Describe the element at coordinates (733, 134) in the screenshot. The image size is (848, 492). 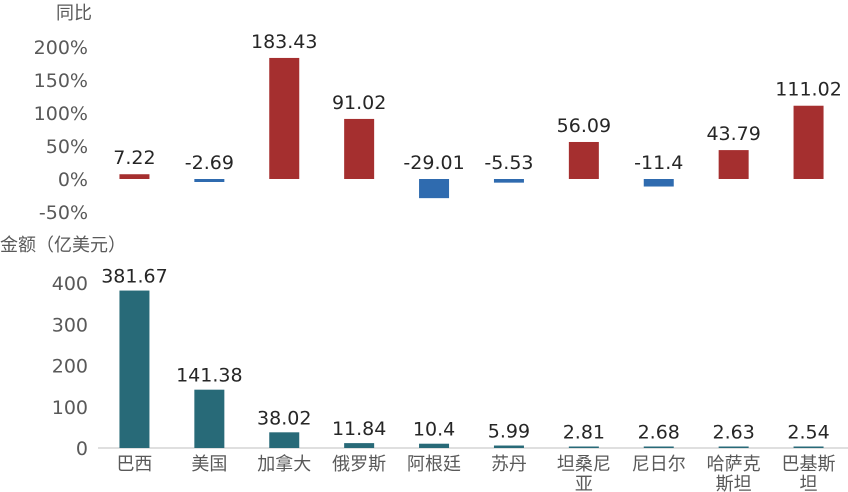
I see `yoy-data-label: 43.79` at that location.